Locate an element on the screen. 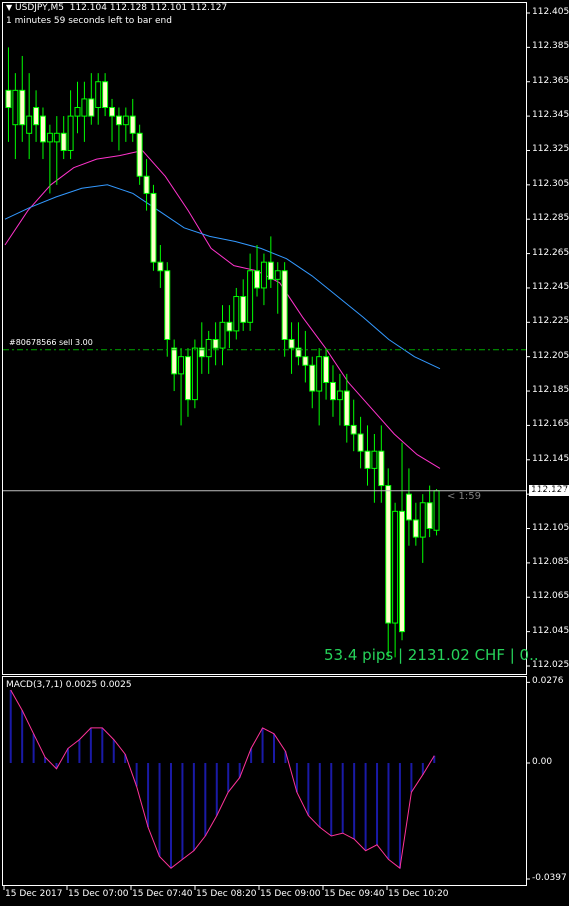 The width and height of the screenshot is (569, 906). price-axis-label: 112.205 is located at coordinates (550, 355).